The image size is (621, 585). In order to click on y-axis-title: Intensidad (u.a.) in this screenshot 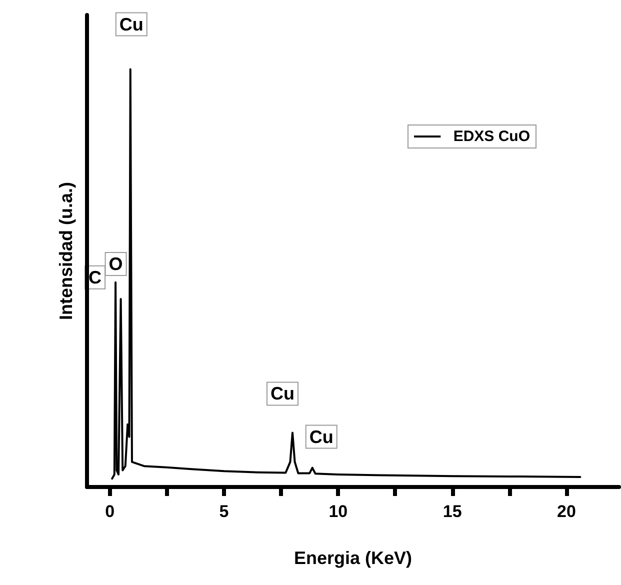, I will do `click(66, 251)`.